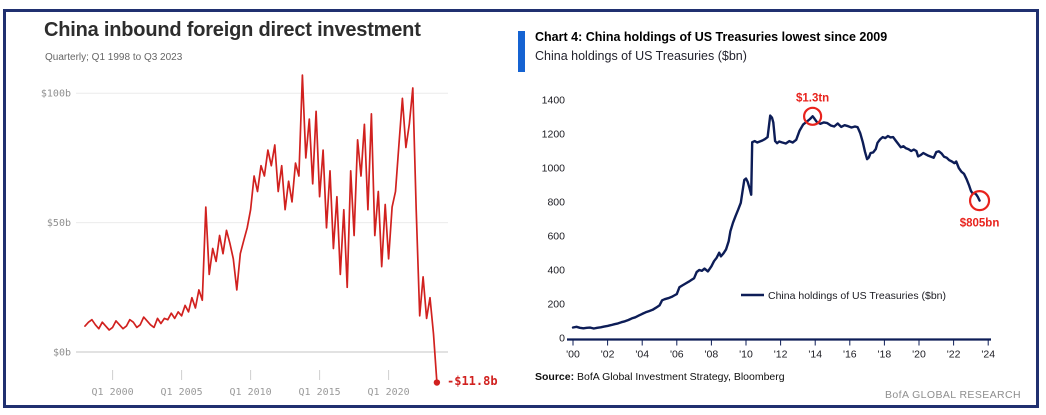 The width and height of the screenshot is (1046, 415). Describe the element at coordinates (556, 271) in the screenshot. I see `y-axis-tick-label: 400` at that location.